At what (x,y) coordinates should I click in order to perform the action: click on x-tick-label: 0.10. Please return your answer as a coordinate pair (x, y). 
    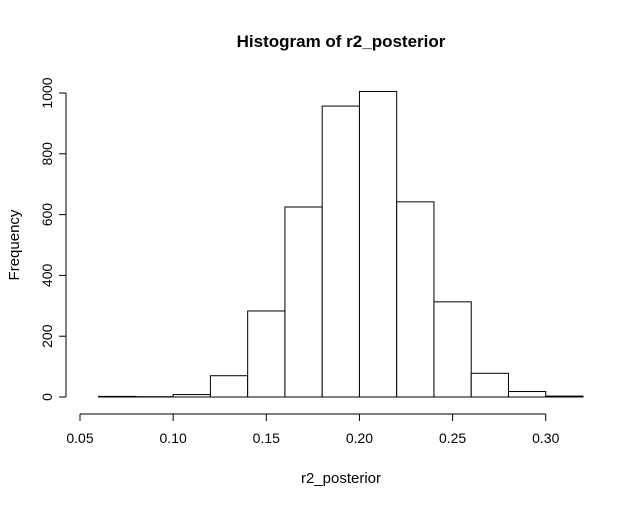
    Looking at the image, I should click on (173, 438).